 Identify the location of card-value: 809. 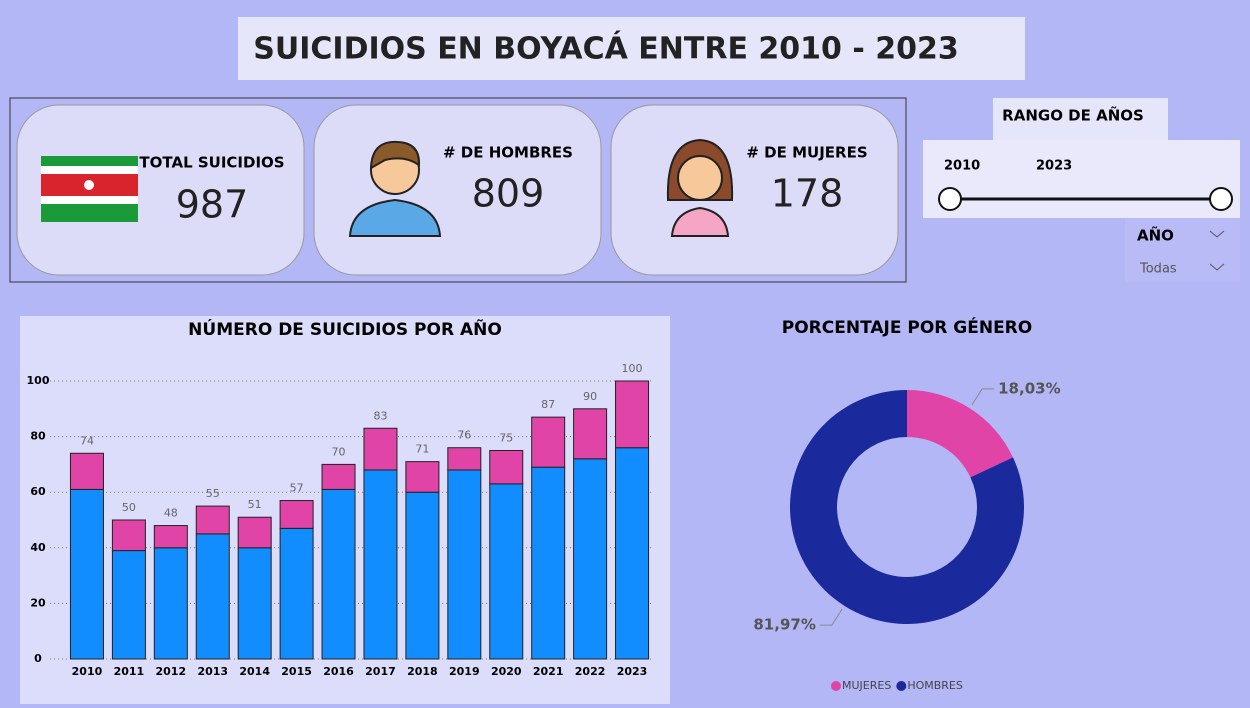
(508, 194).